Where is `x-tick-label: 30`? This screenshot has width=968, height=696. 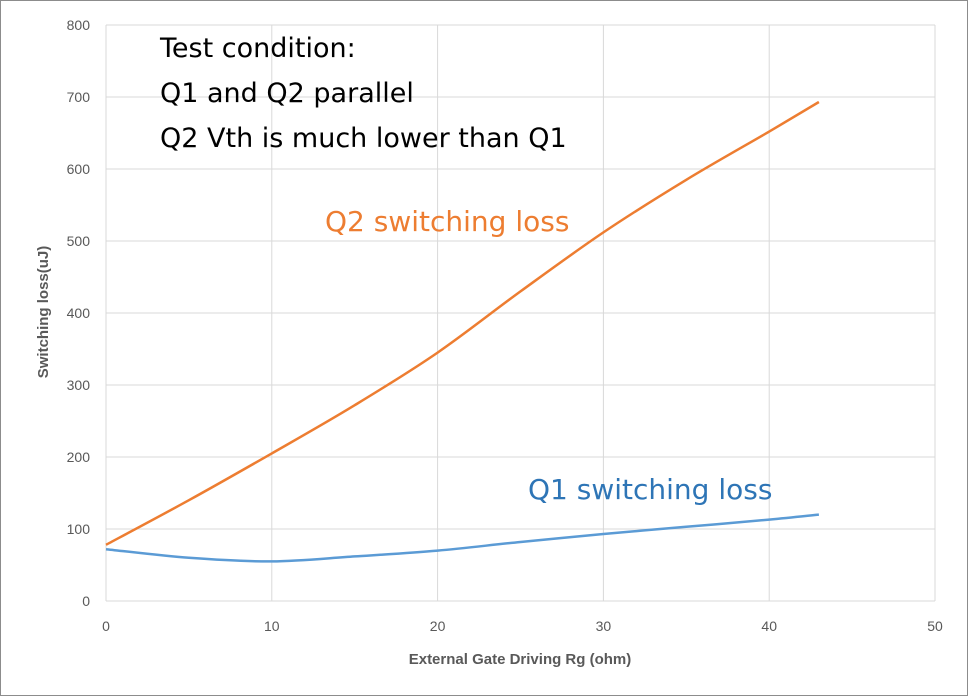 x-tick-label: 30 is located at coordinates (604, 626).